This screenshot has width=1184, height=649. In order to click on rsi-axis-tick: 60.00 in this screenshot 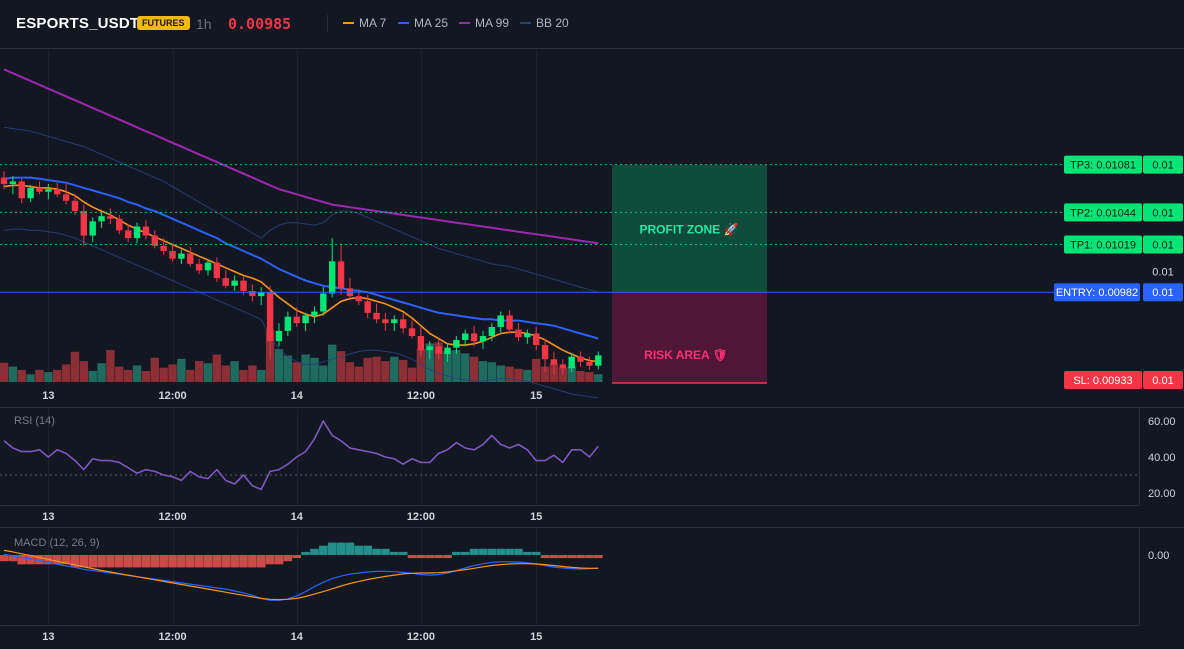, I will do `click(1162, 422)`.